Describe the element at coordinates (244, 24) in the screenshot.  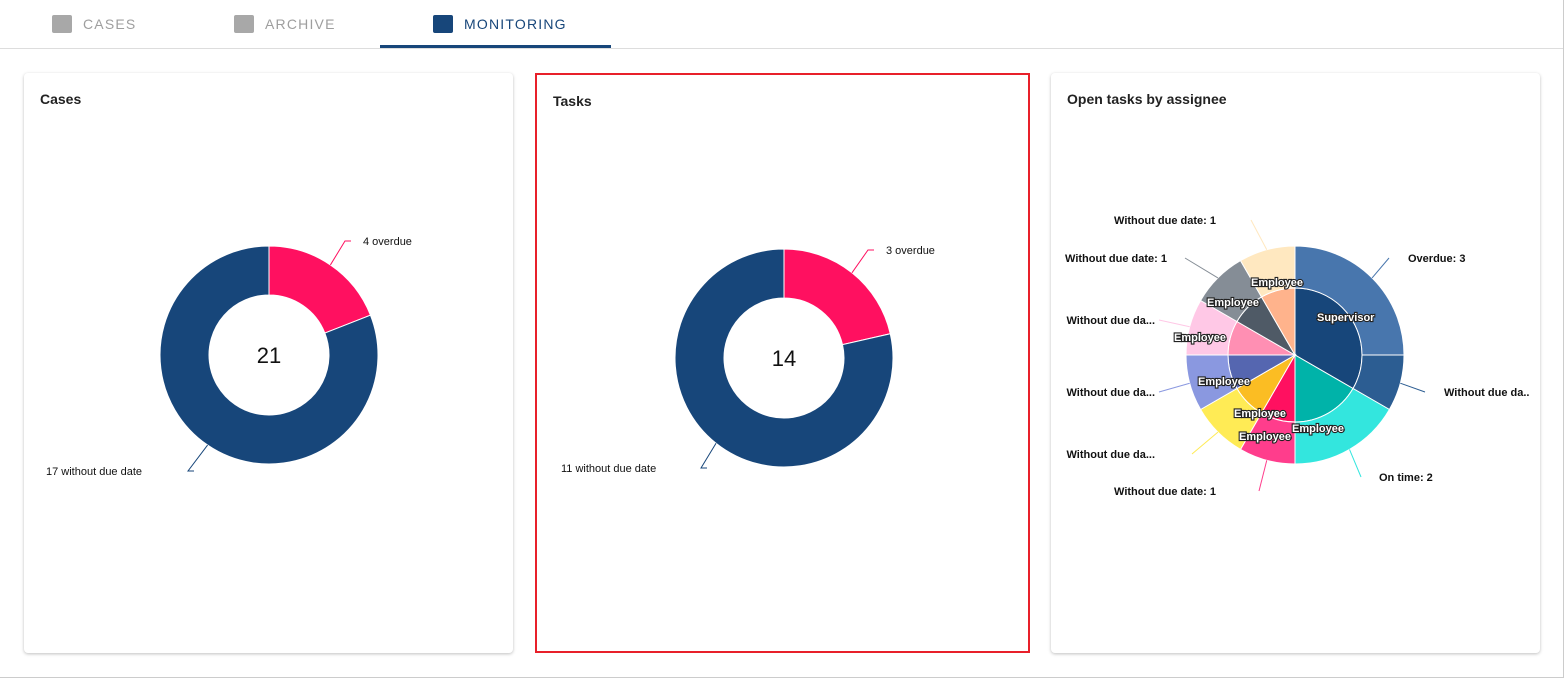
I see `archive-icon` at that location.